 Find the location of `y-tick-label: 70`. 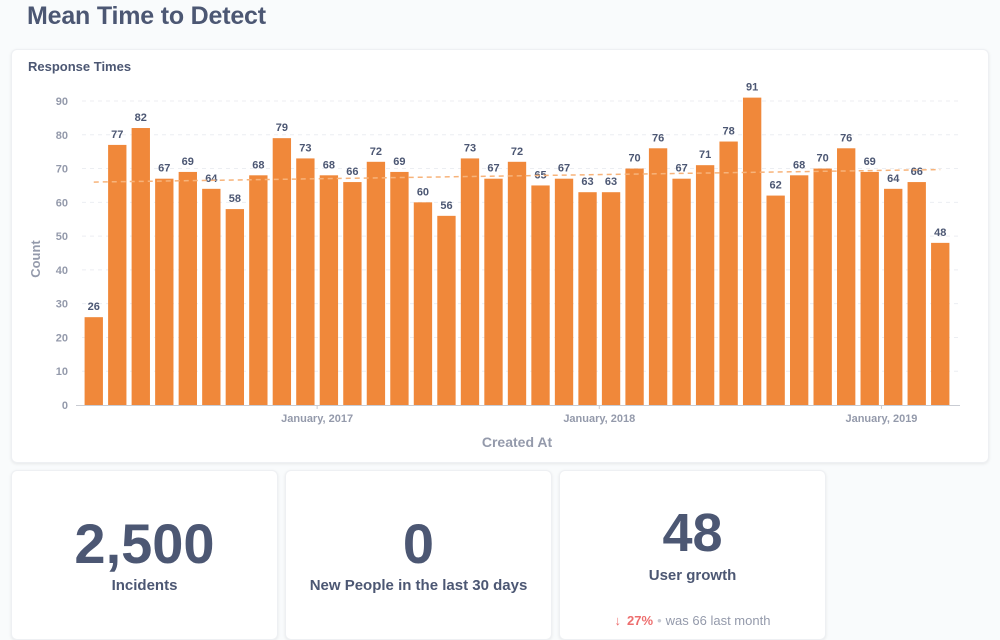

y-tick-label: 70 is located at coordinates (62, 170).